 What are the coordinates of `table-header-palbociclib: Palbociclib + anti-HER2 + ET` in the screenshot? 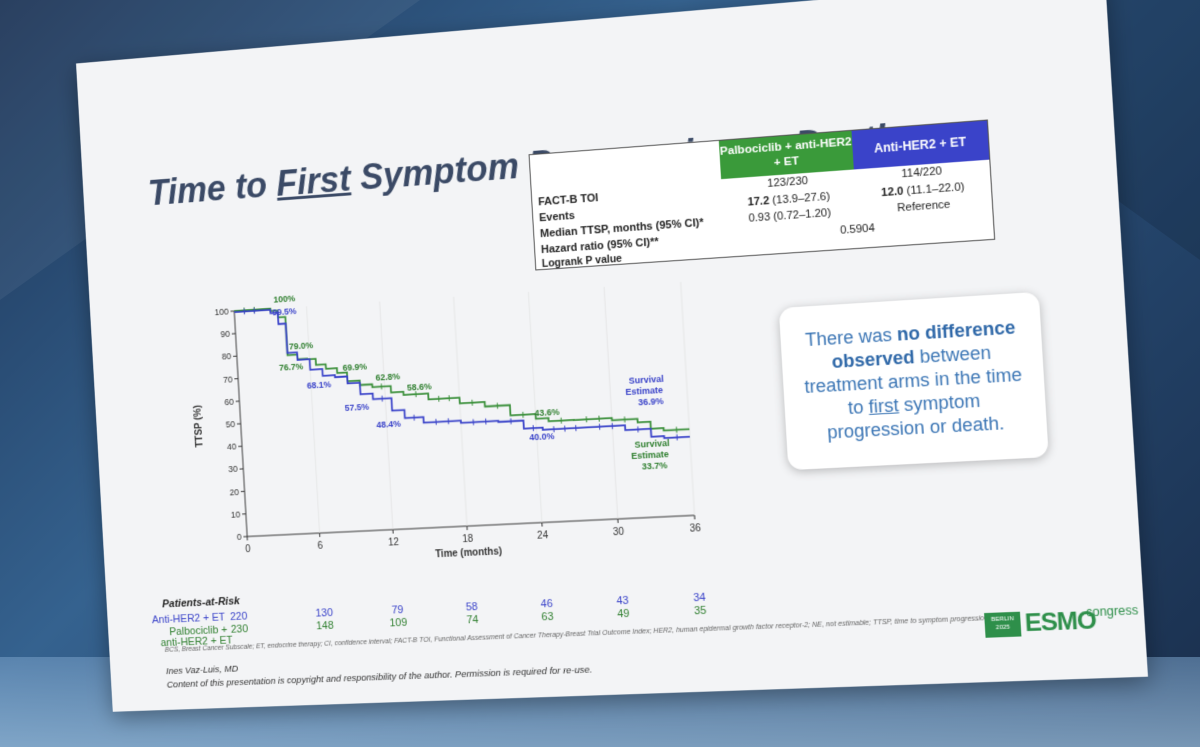 It's located at (786, 155).